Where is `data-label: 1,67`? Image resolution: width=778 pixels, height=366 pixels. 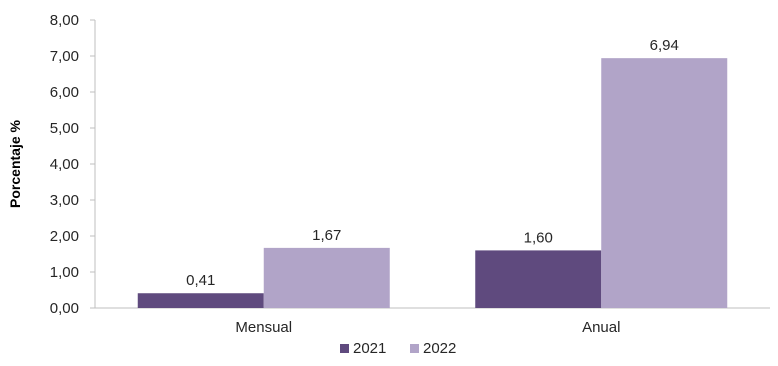
data-label: 1,67 is located at coordinates (326, 235).